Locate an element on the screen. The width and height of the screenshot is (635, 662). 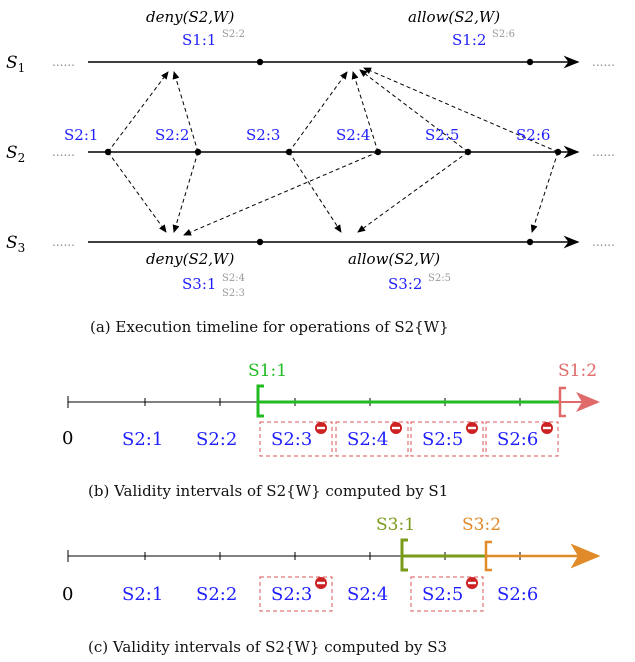
op-deny-s3-sup1: S2:4 is located at coordinates (233, 278).